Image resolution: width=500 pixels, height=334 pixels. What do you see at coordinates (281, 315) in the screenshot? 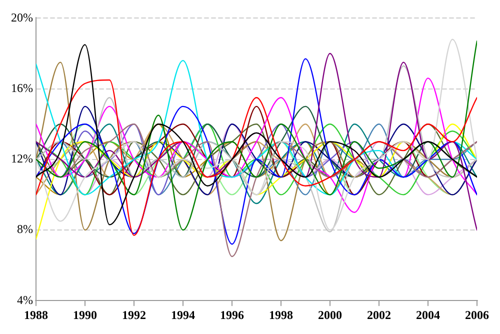
I see `x-tick-label: 1998` at bounding box center [281, 315].